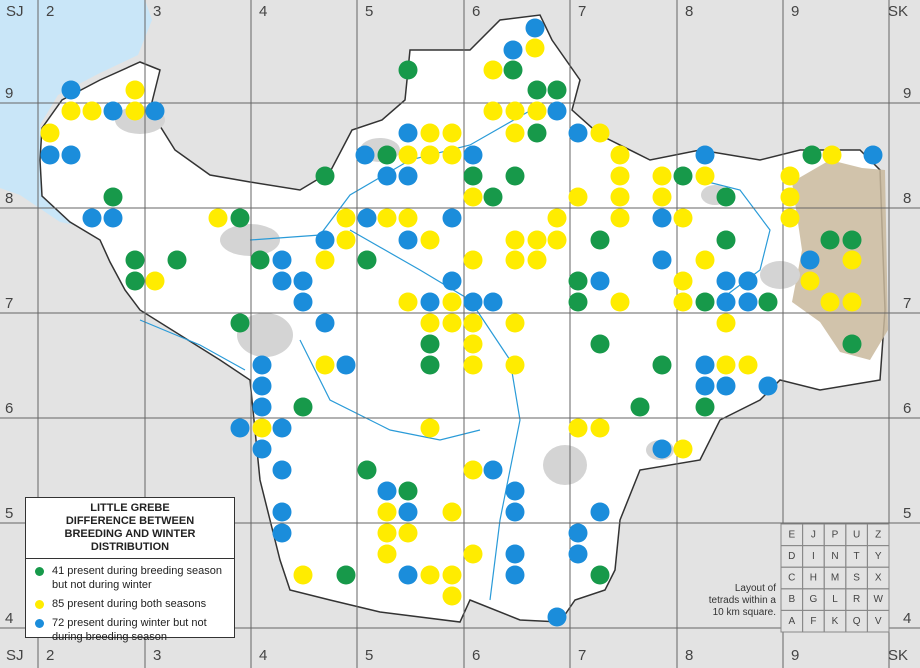  What do you see at coordinates (813, 621) in the screenshot?
I see `tetrad-letter: F` at bounding box center [813, 621].